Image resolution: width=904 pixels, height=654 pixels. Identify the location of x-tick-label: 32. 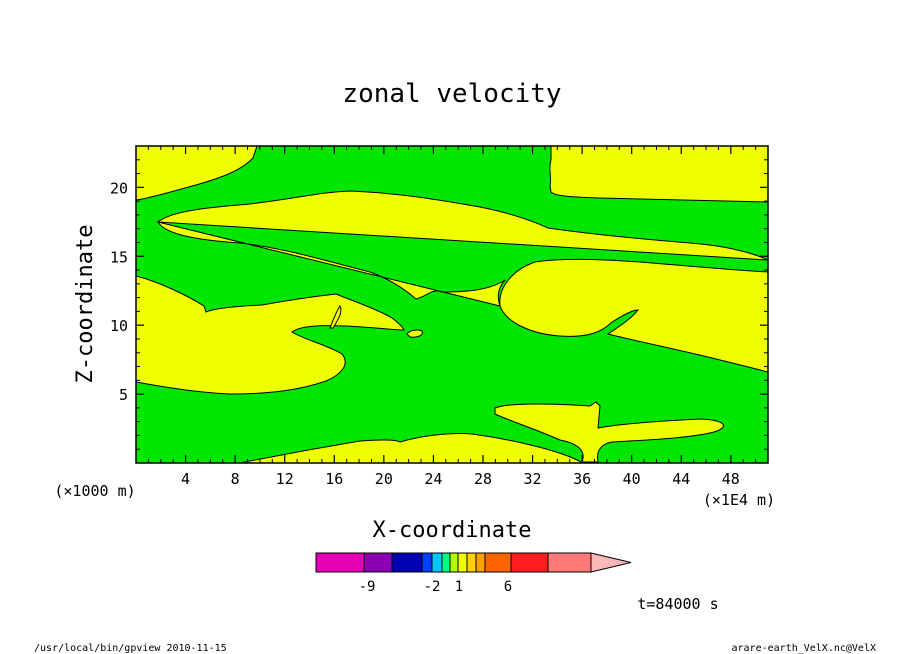
(533, 479).